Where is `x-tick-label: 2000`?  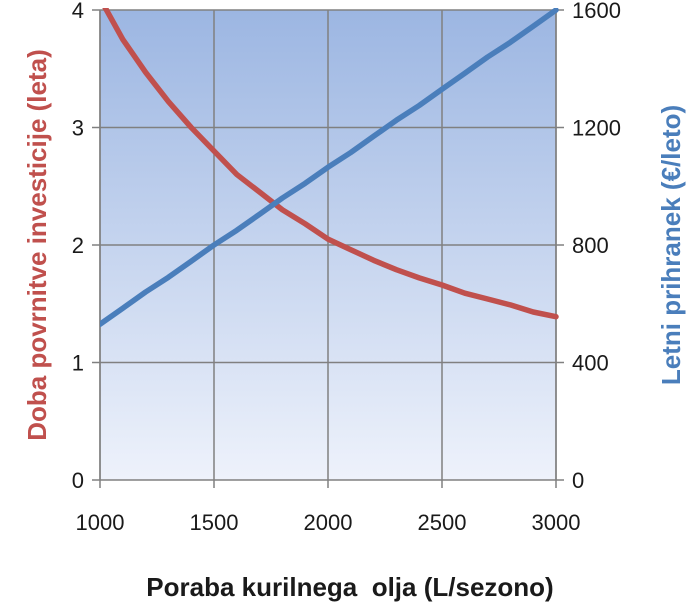
x-tick-label: 2000 is located at coordinates (328, 522).